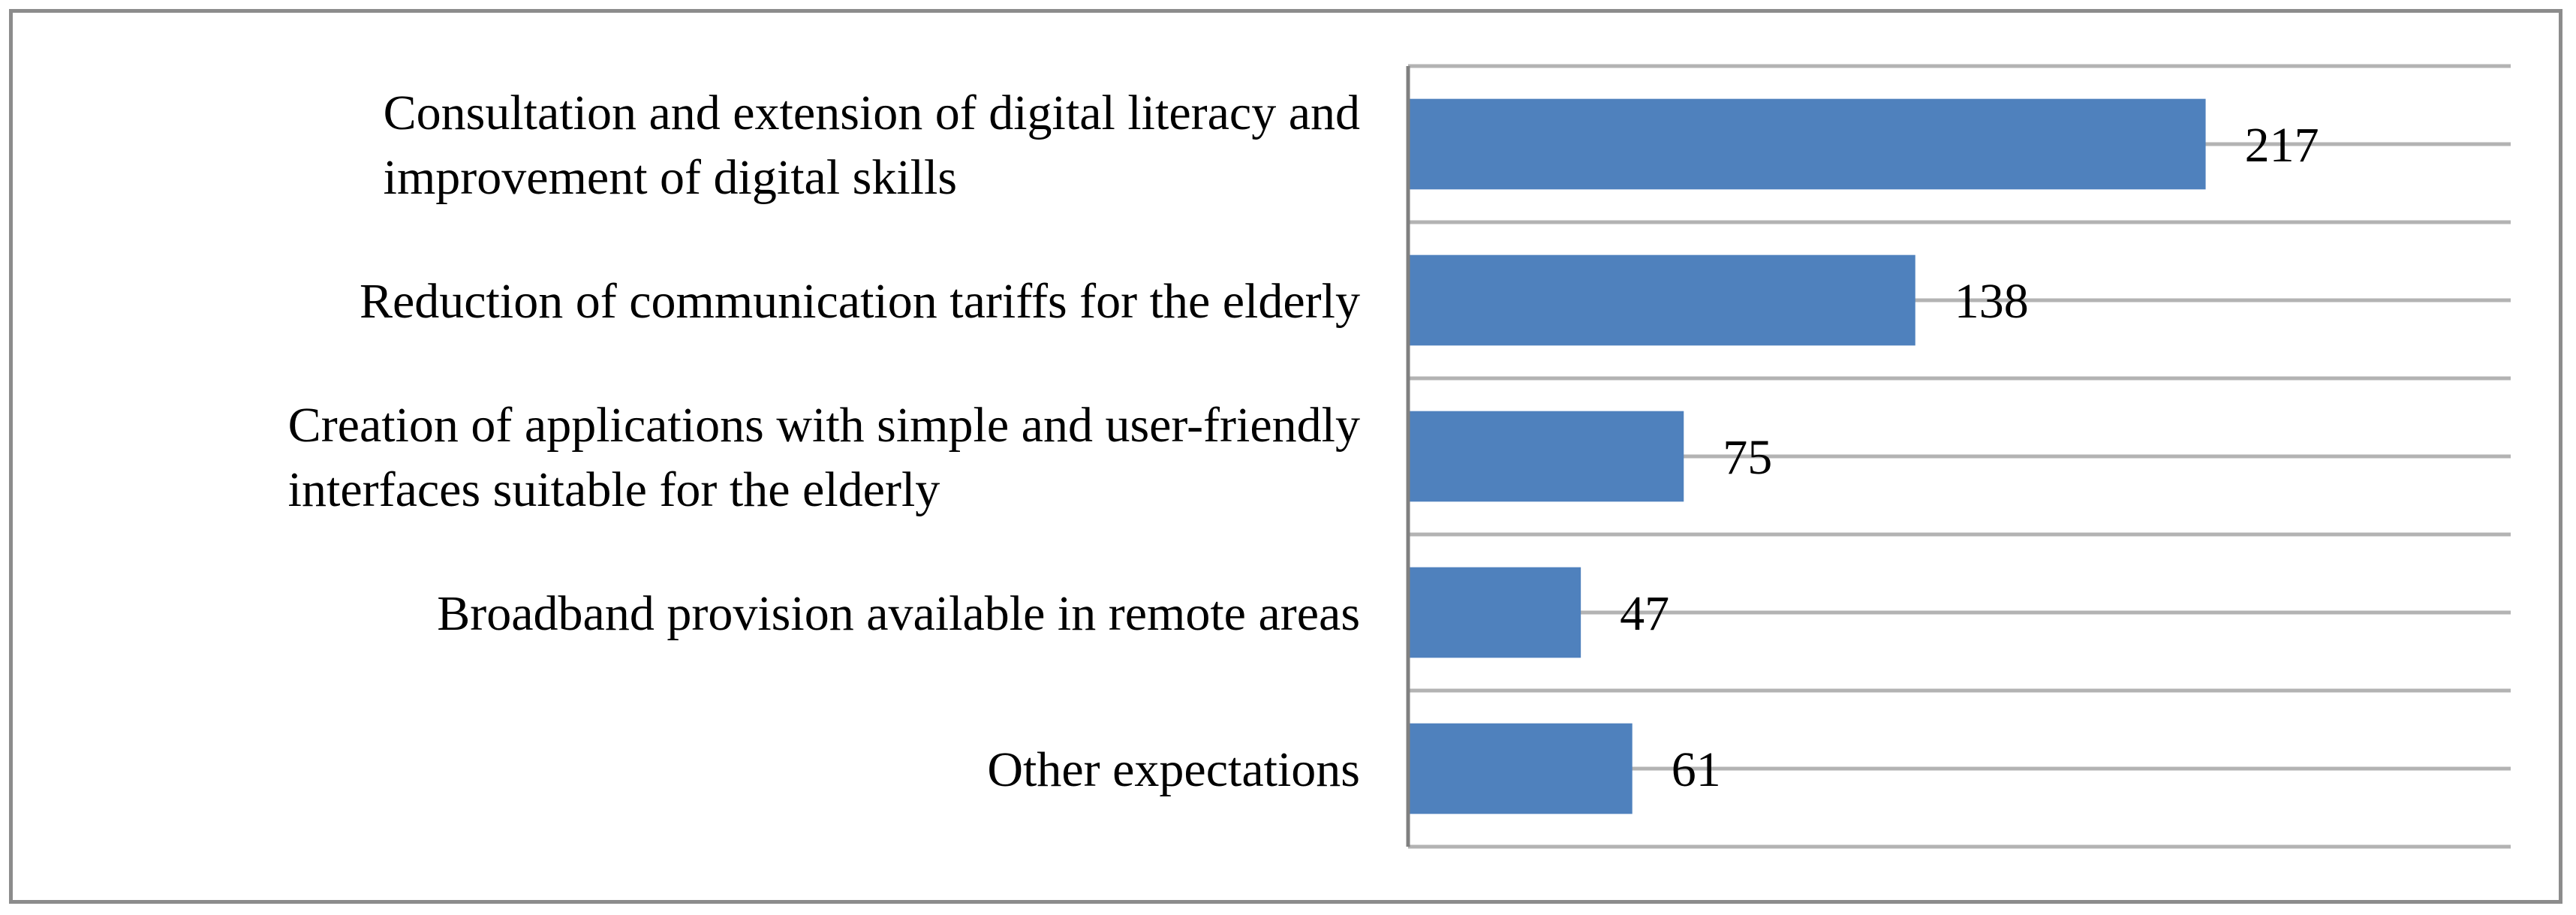 The height and width of the screenshot is (915, 2576). I want to click on category-label-line: Other expectations, so click(1173, 770).